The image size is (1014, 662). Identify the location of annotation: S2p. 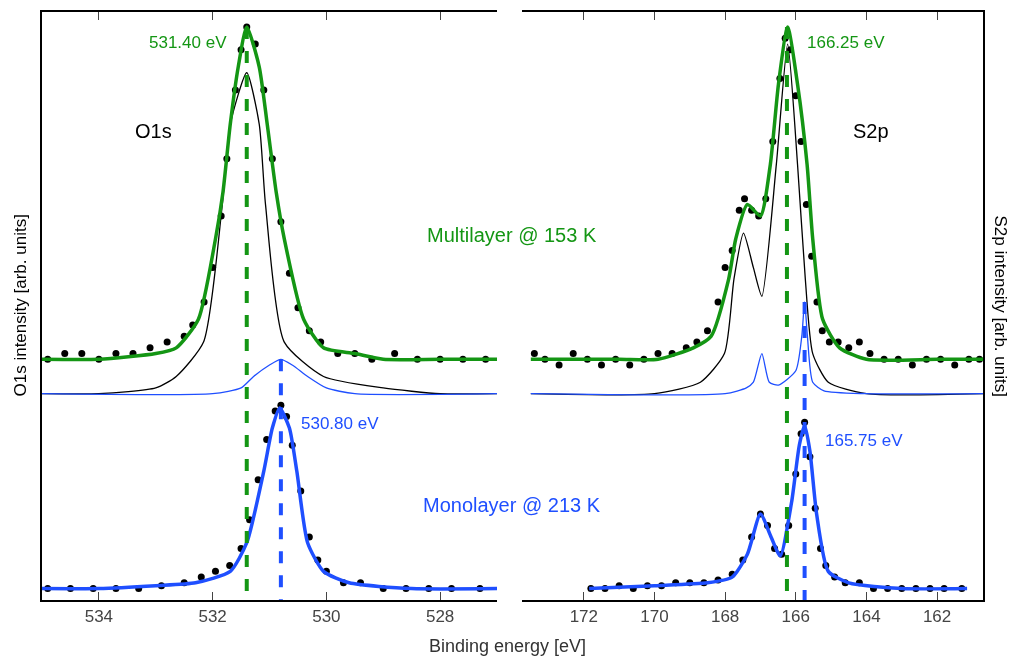
(871, 131).